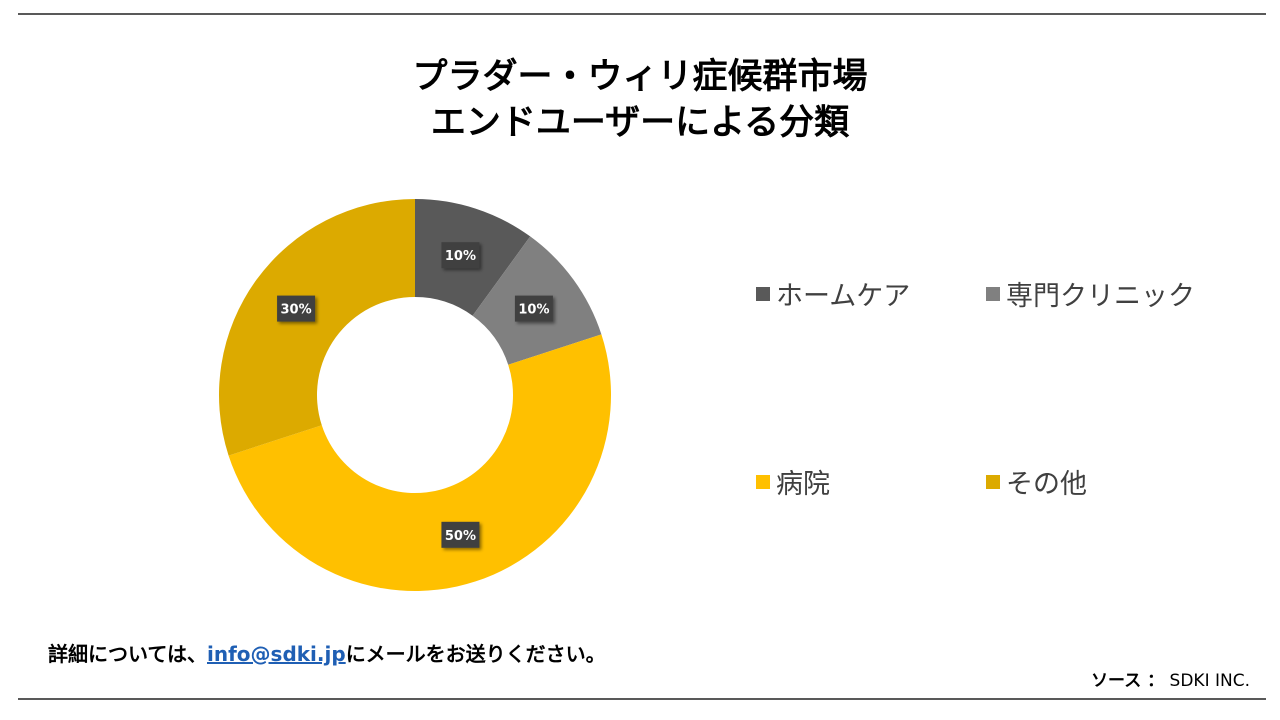 Image resolution: width=1280 pixels, height=720 pixels. What do you see at coordinates (993, 293) in the screenshot?
I see `legend-swatch-specialty-clinic` at bounding box center [993, 293].